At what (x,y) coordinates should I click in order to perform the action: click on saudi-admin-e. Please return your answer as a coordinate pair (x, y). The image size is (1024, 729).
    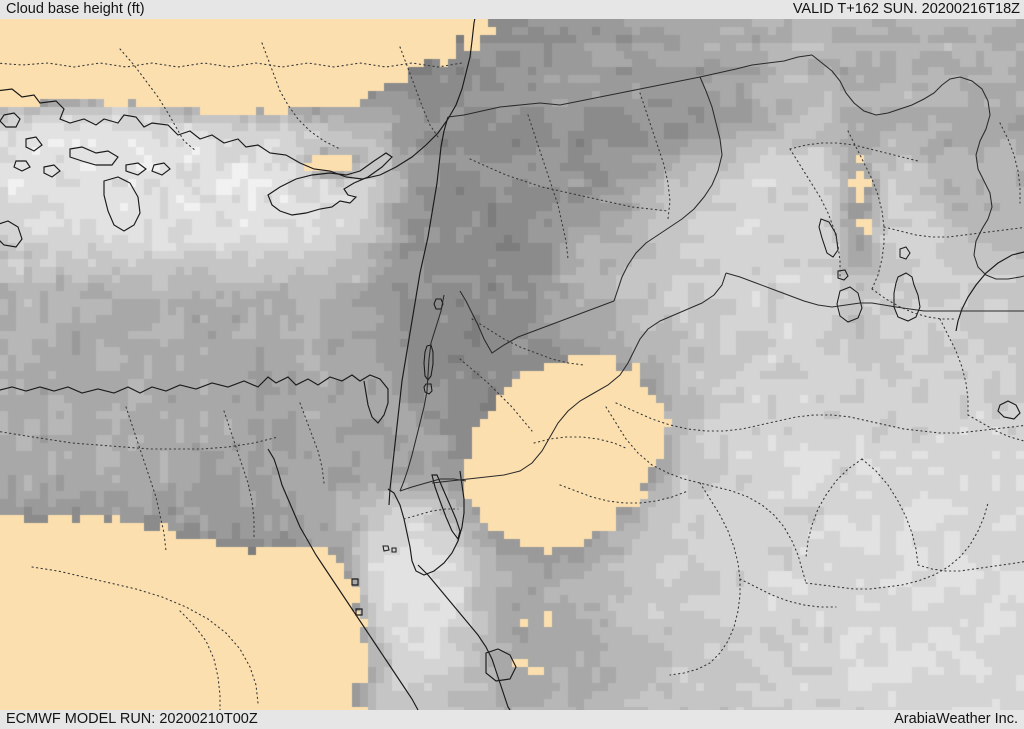
    Looking at the image, I should click on (788, 593).